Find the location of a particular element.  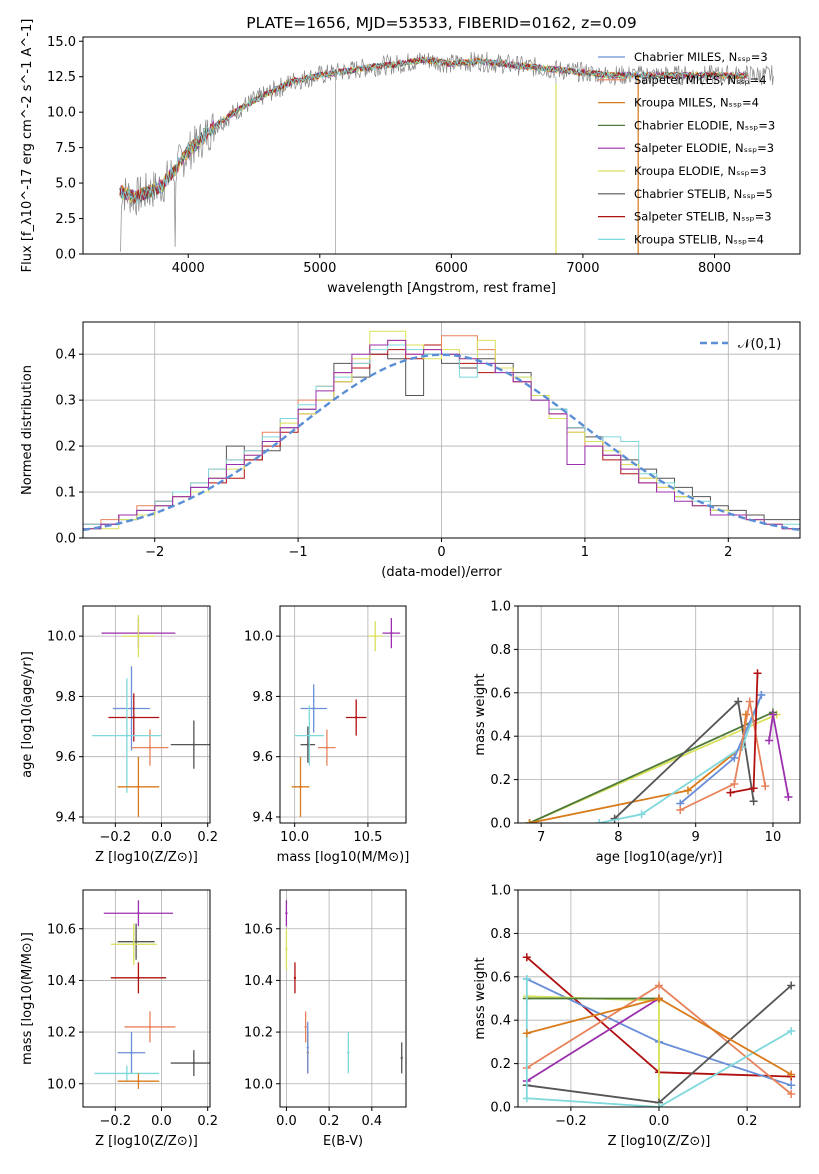

x-tick-label: 7000 is located at coordinates (582, 268).